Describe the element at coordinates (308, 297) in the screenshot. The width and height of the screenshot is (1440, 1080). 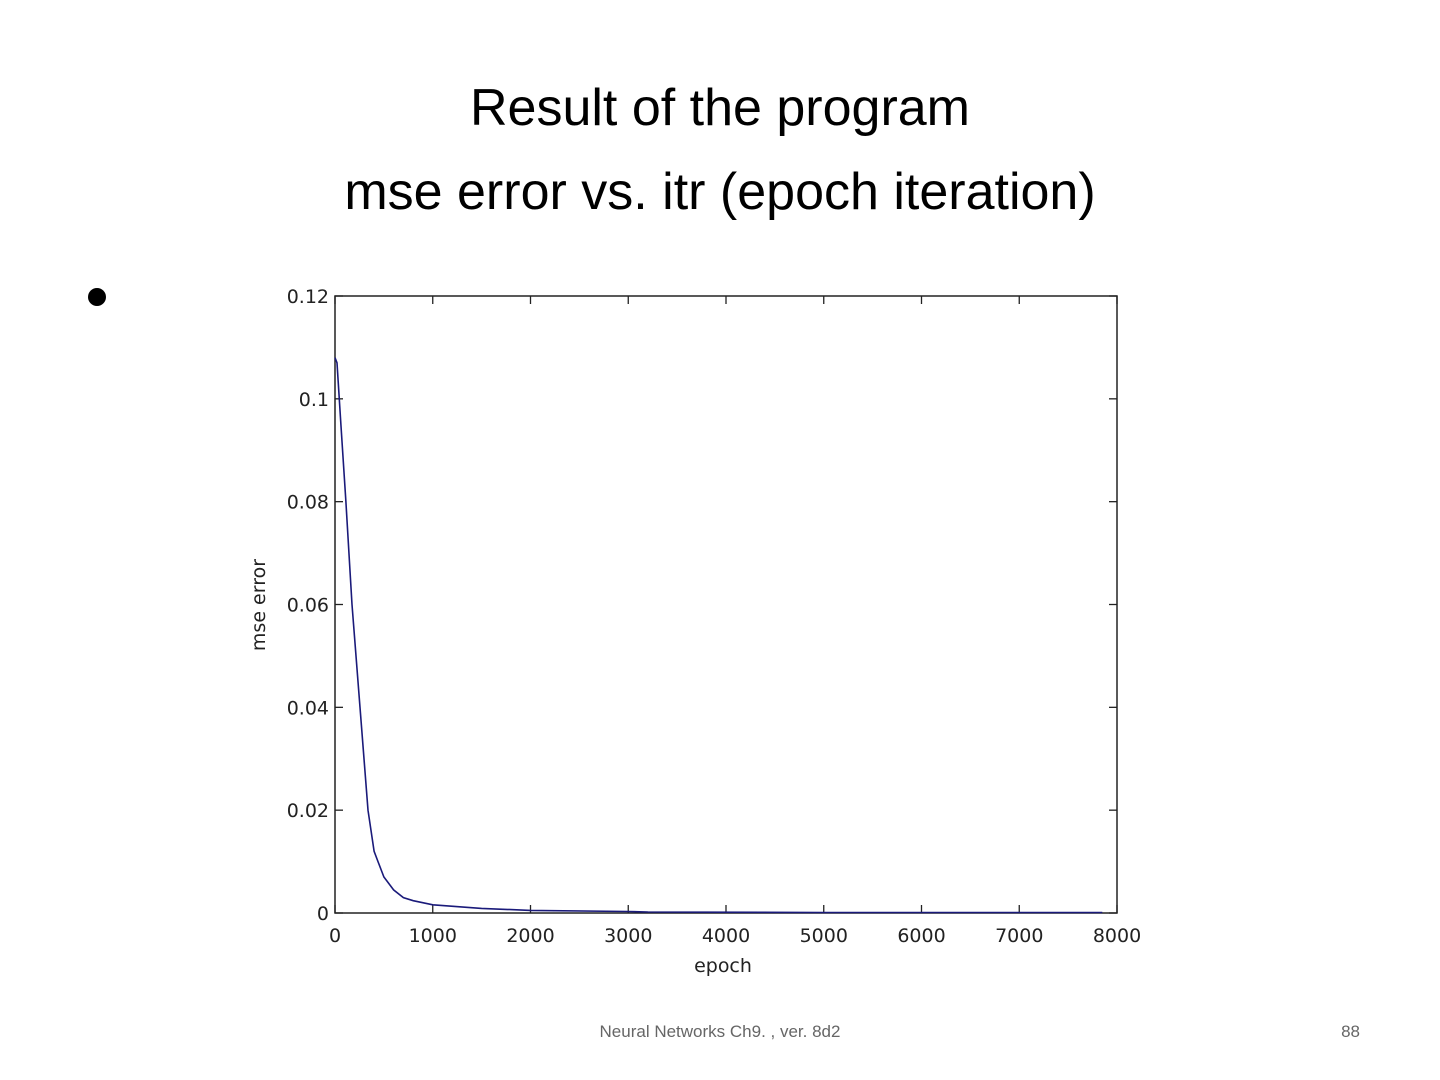
I see `y-tick-label: 0.12` at that location.